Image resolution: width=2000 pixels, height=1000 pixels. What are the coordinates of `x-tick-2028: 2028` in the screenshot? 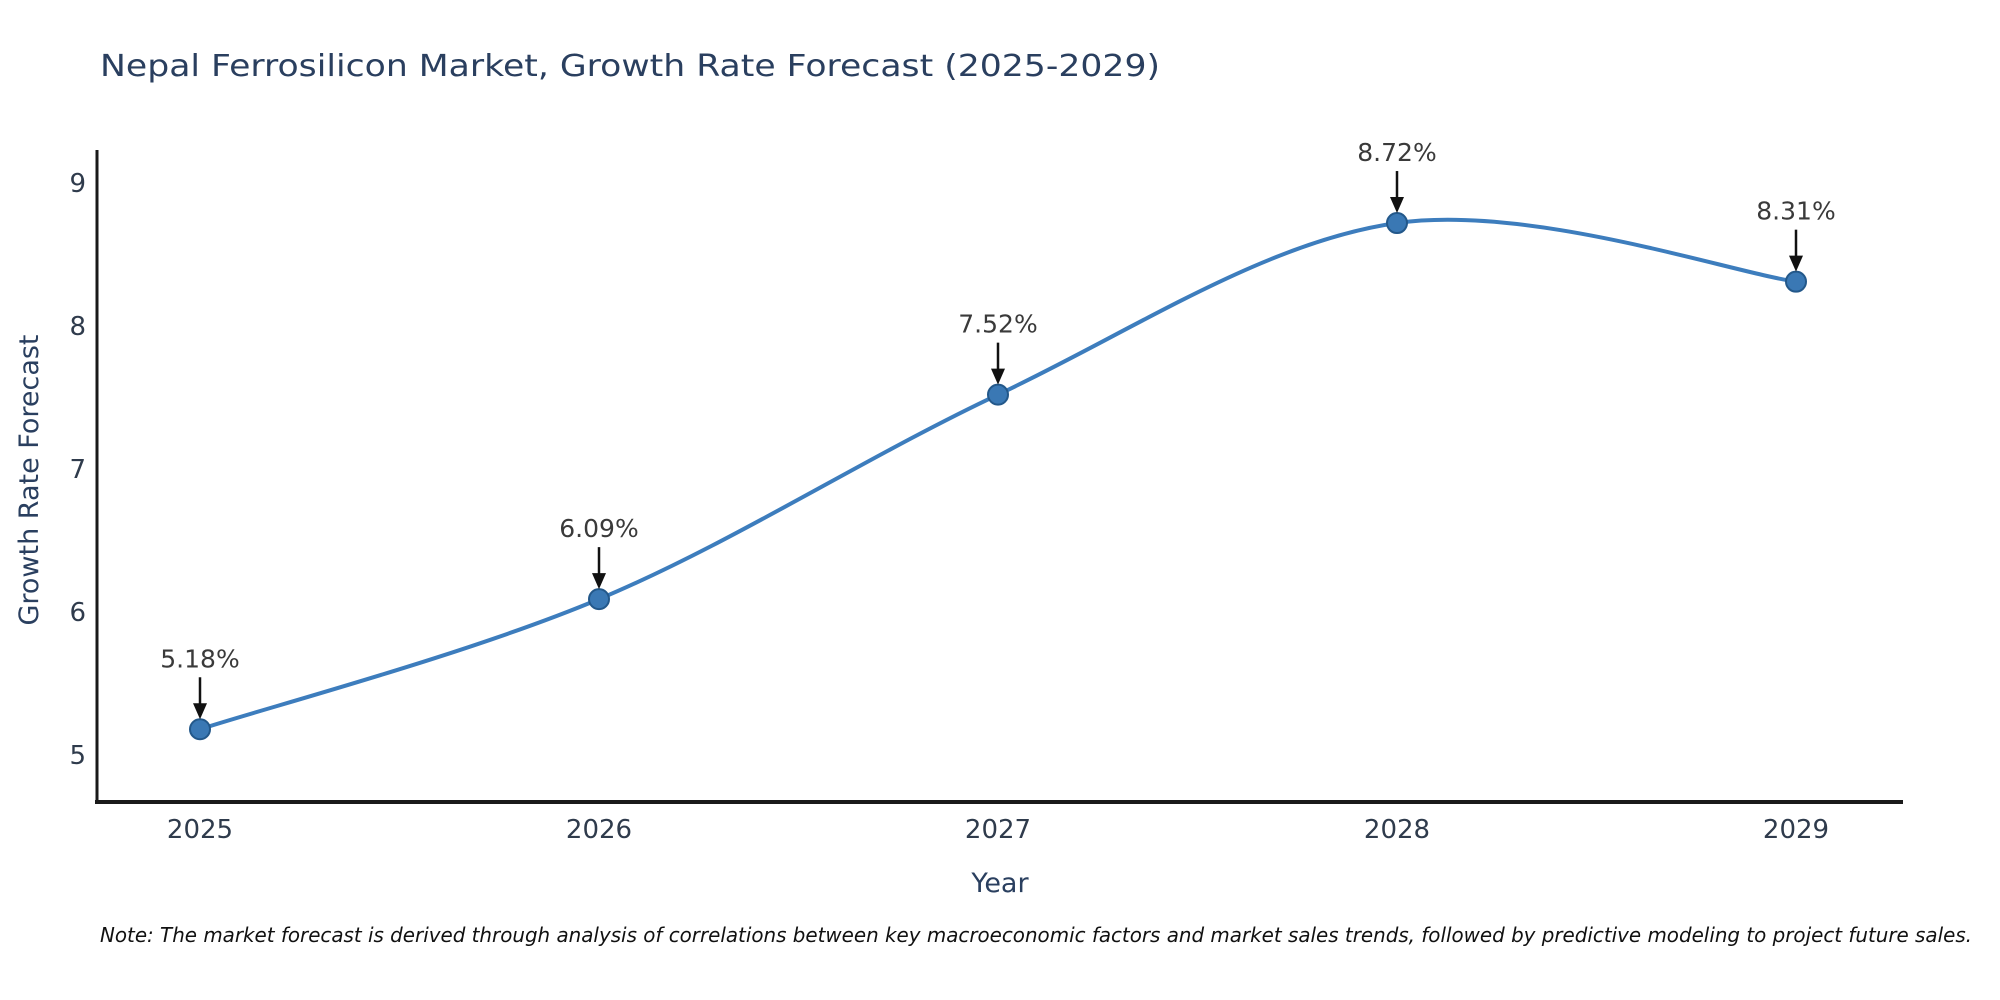 It's located at (1397, 830).